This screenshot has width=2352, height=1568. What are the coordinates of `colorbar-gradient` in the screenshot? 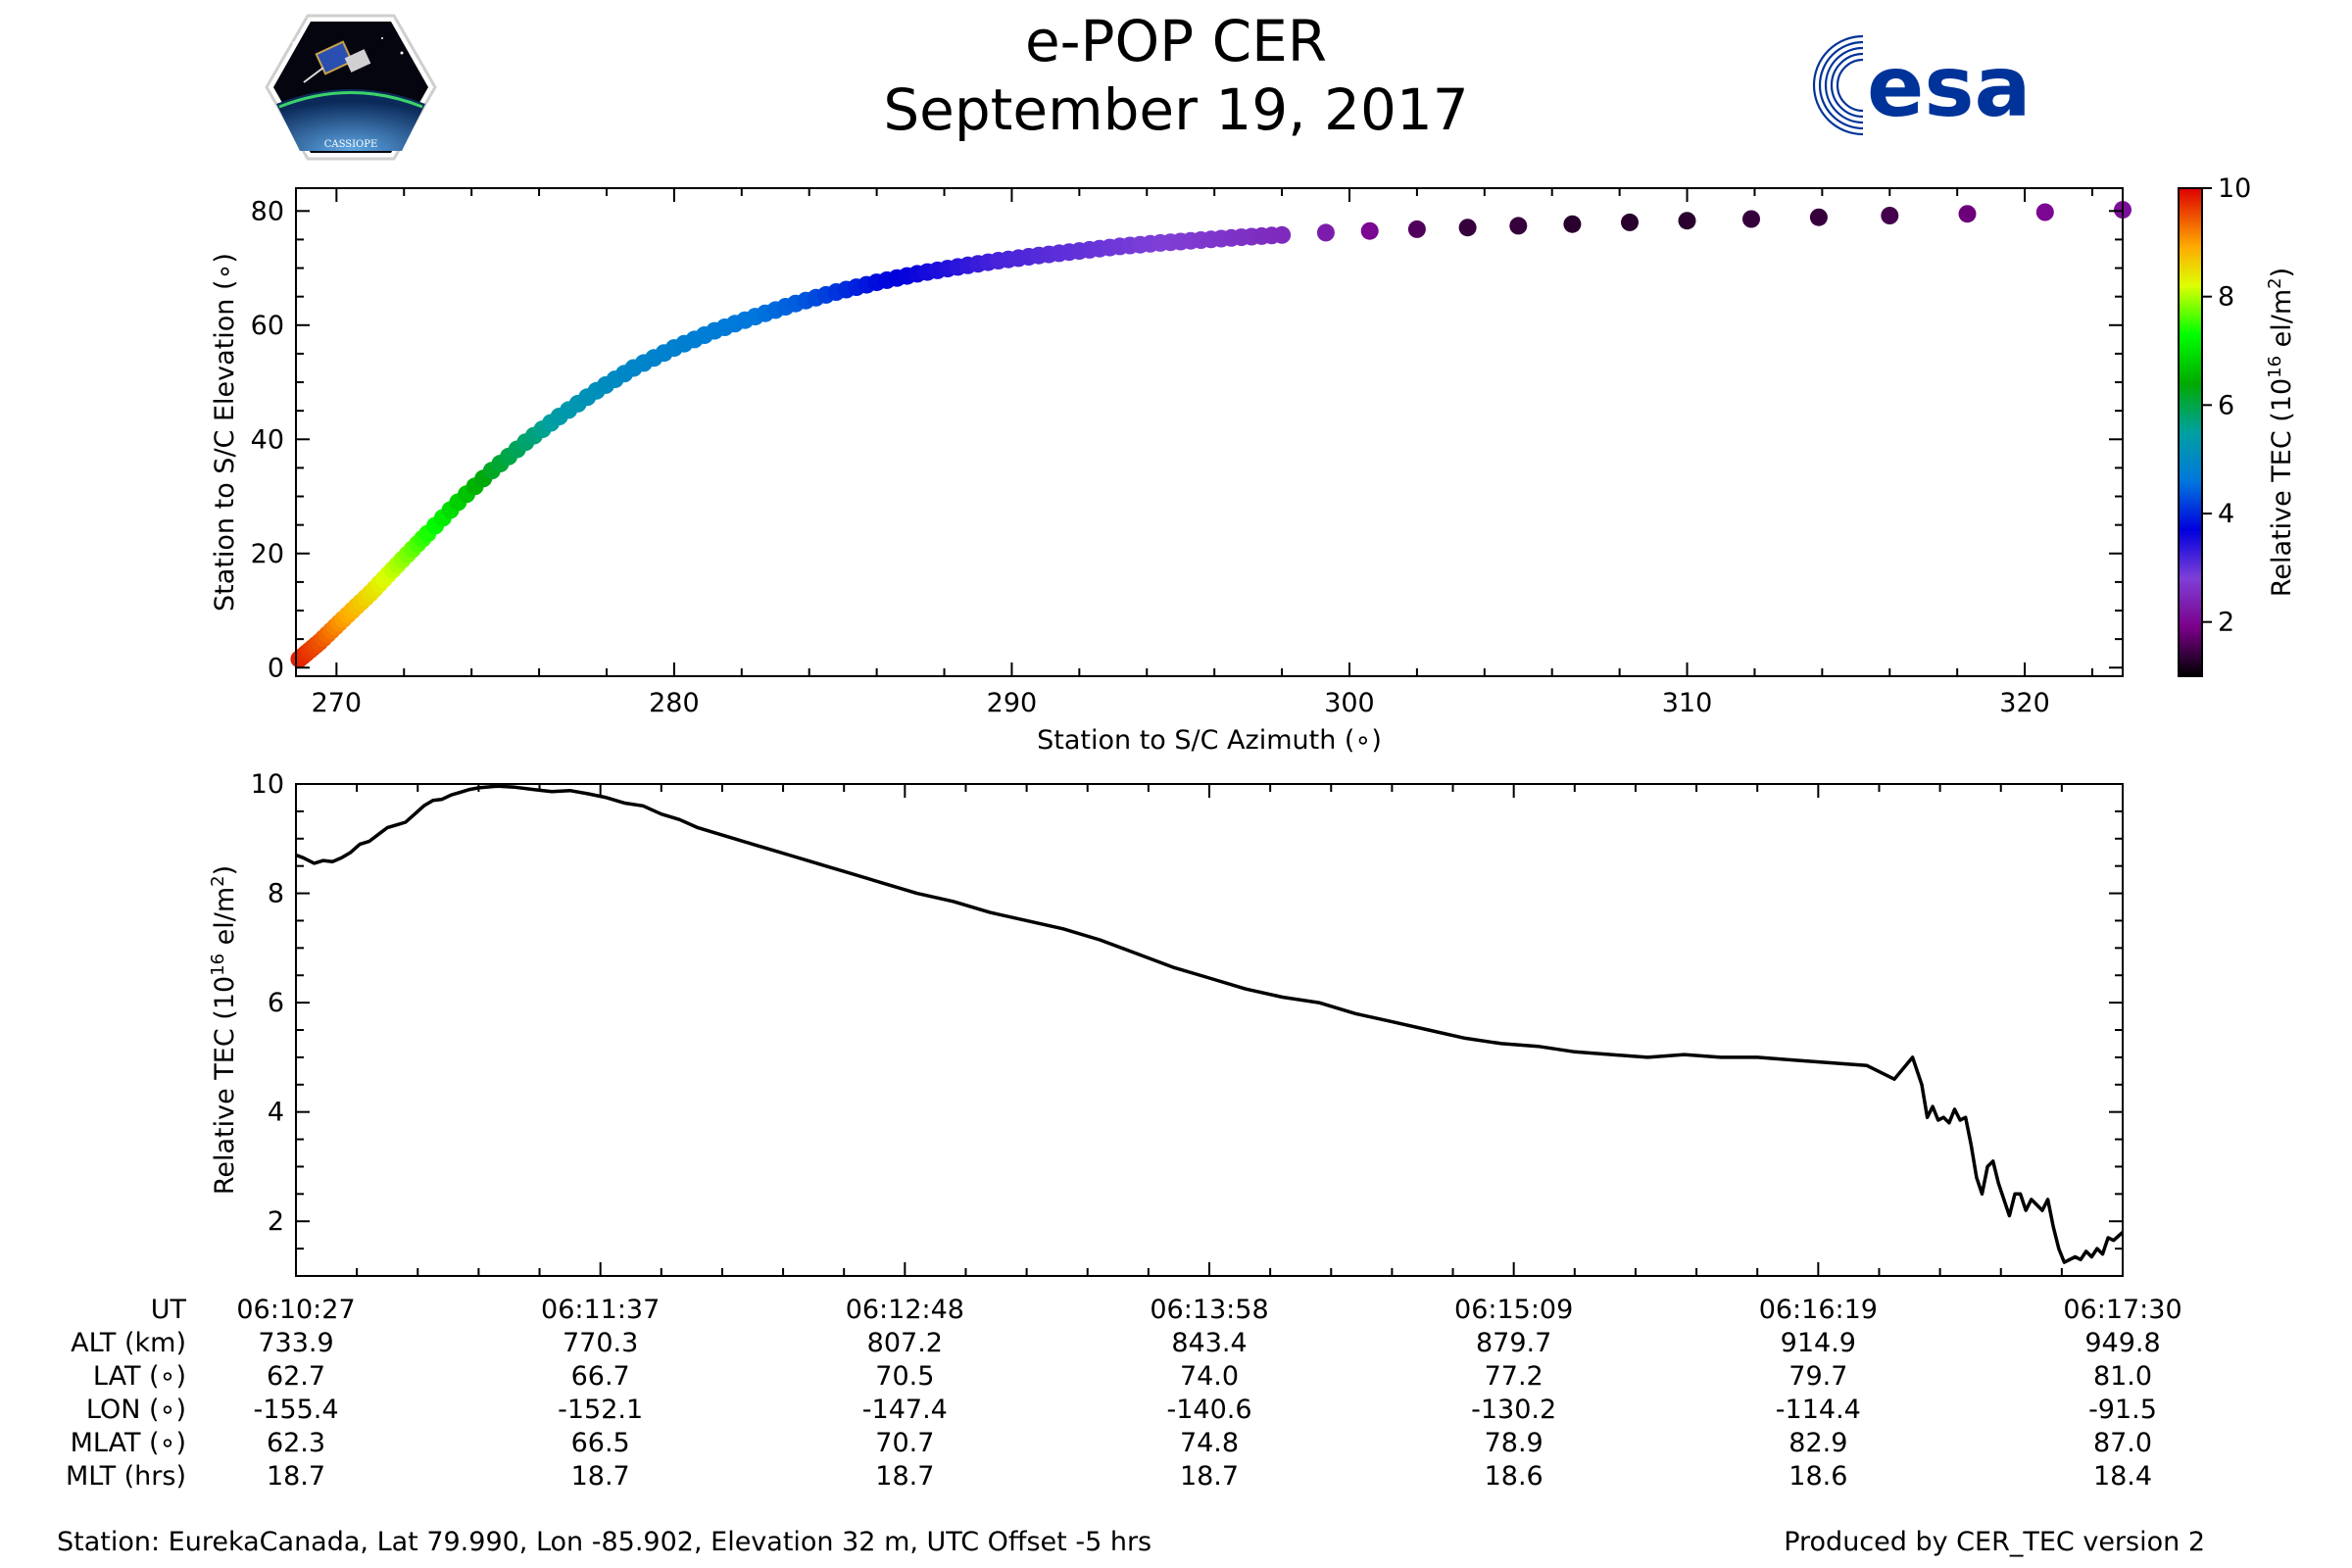 It's located at (2190, 432).